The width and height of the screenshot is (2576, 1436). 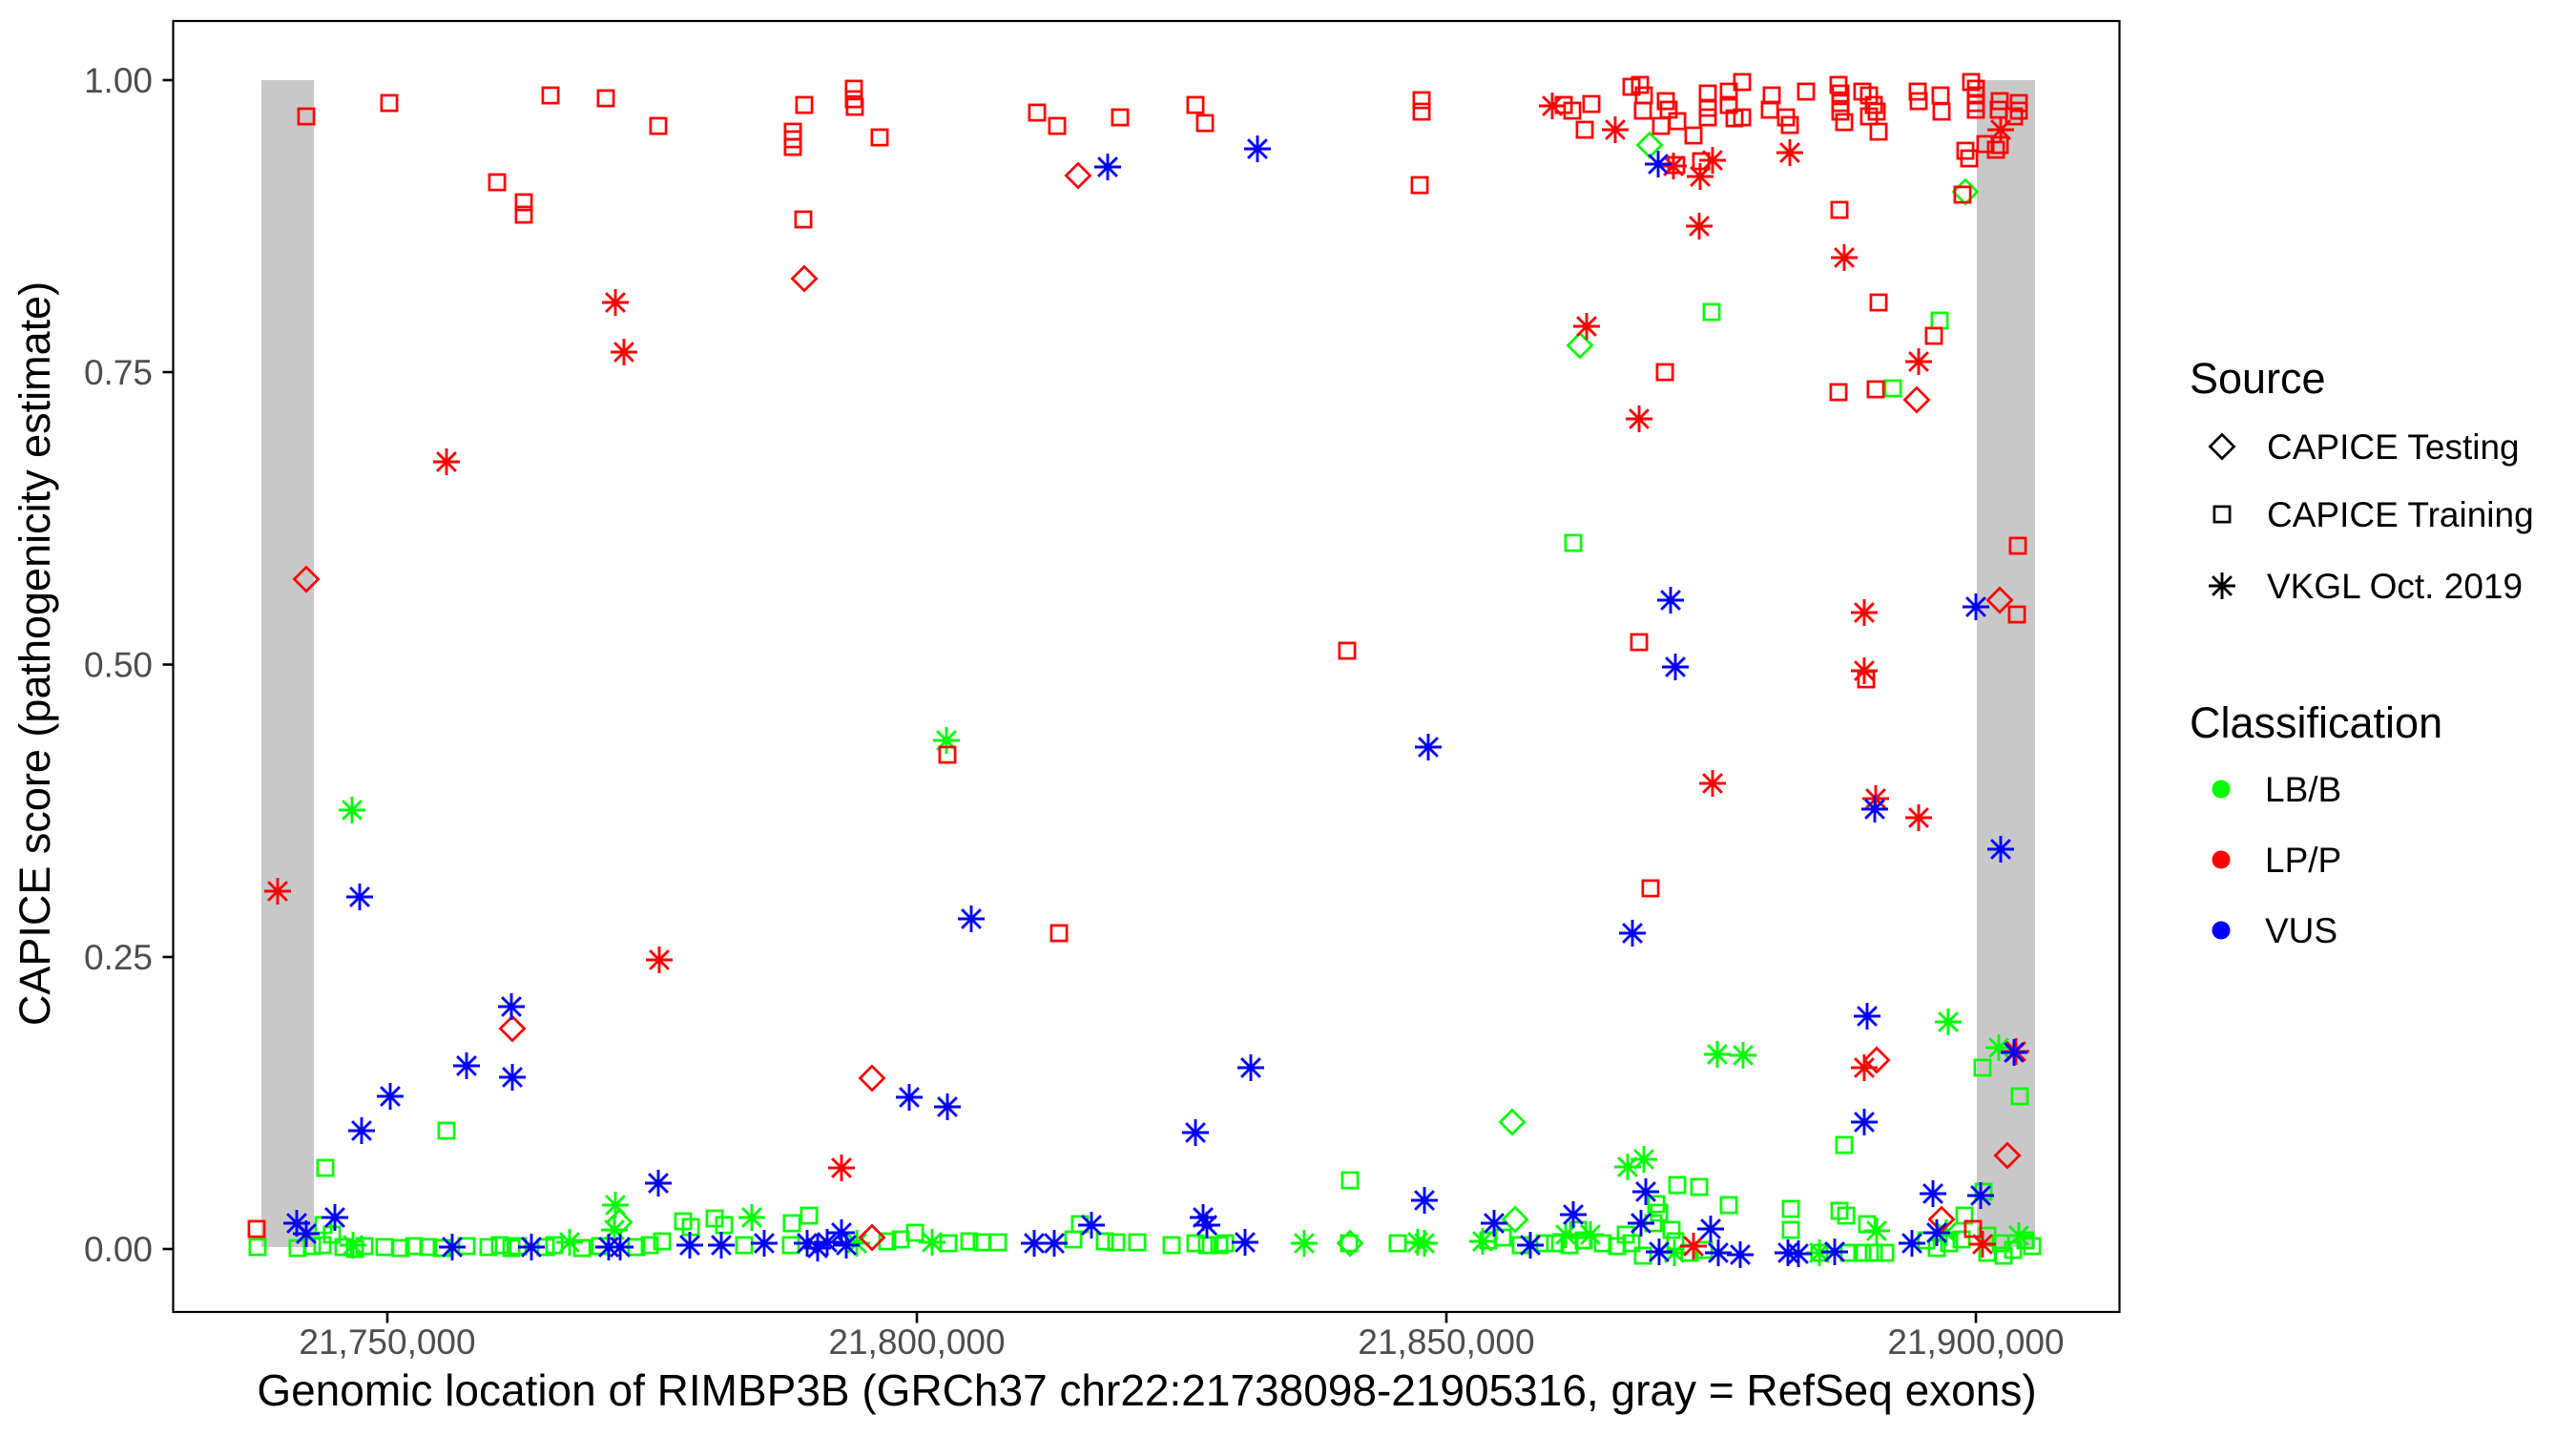 I want to click on svg-text: VKGL Oct. 2019, so click(x=2395, y=586).